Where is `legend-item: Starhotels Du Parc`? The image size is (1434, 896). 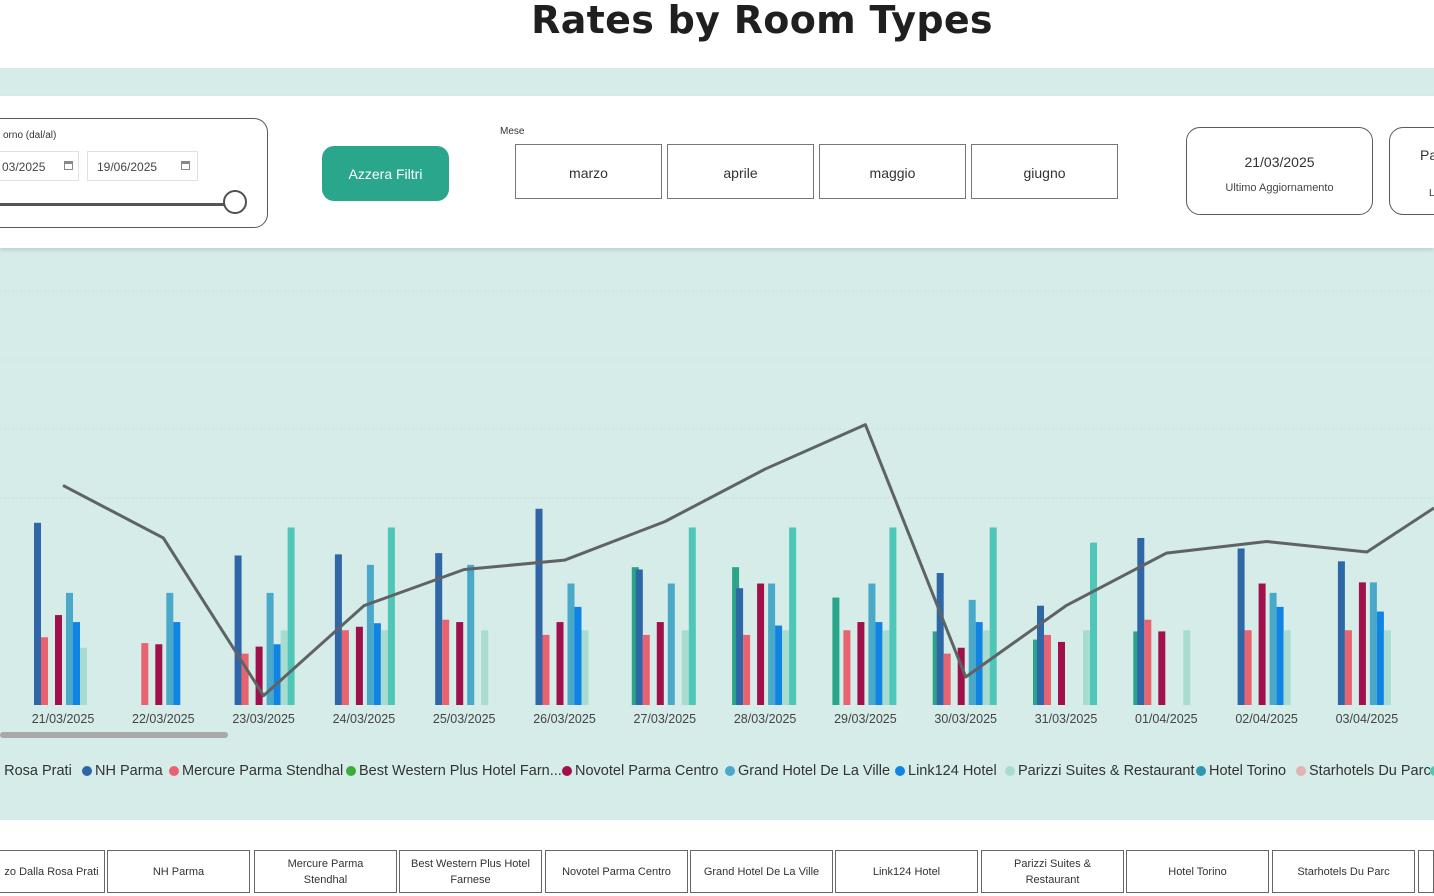
legend-item: Starhotels Du Parc is located at coordinates (1363, 771).